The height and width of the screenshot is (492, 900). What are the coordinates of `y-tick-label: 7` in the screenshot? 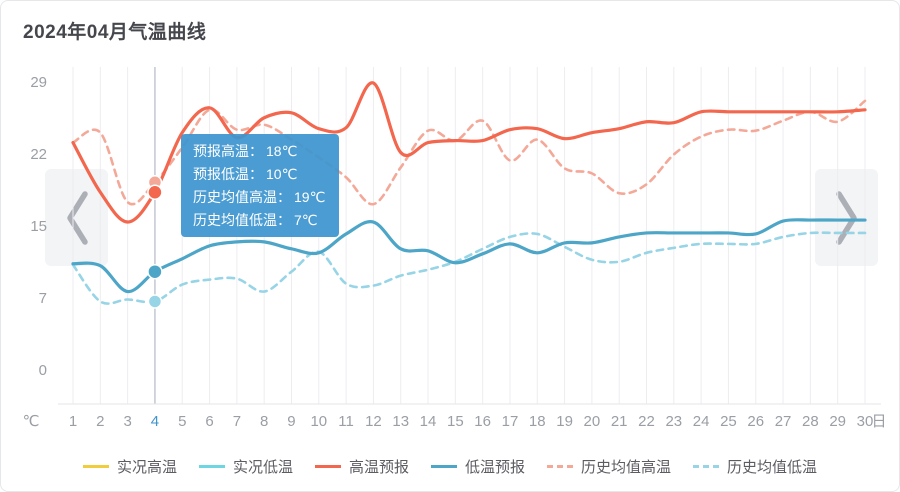 It's located at (42, 298).